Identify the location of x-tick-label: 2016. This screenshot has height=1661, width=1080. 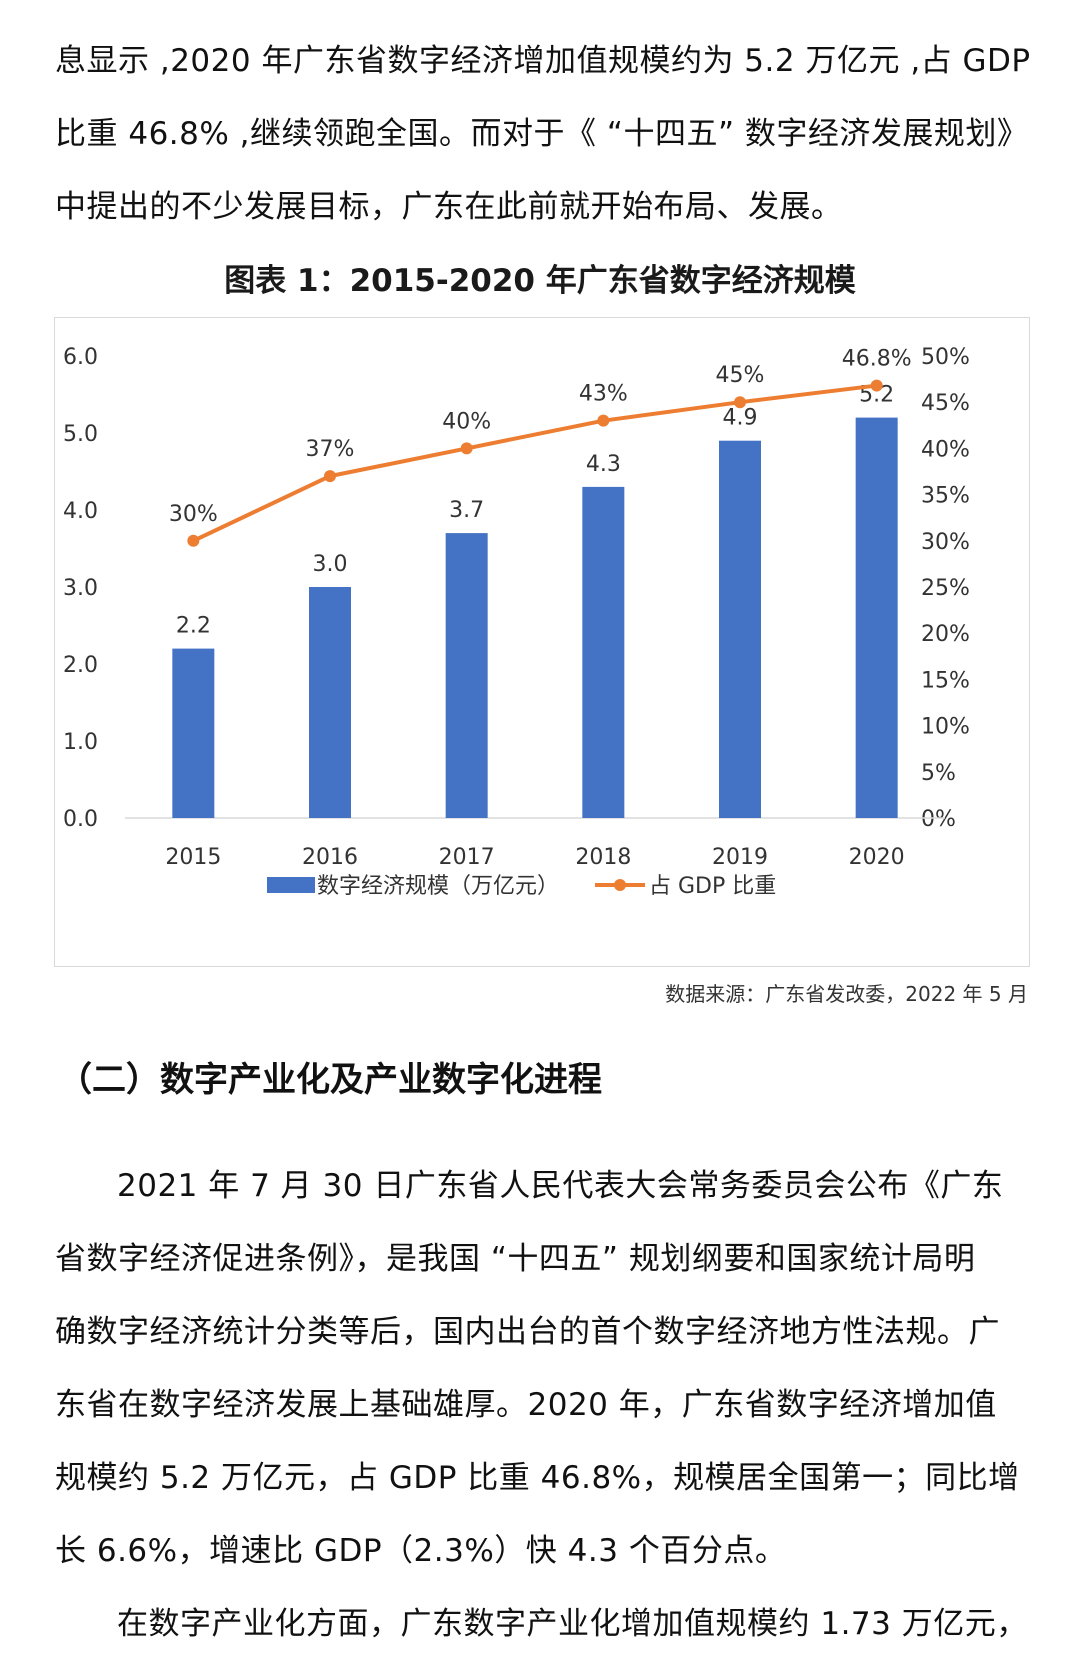
(330, 857).